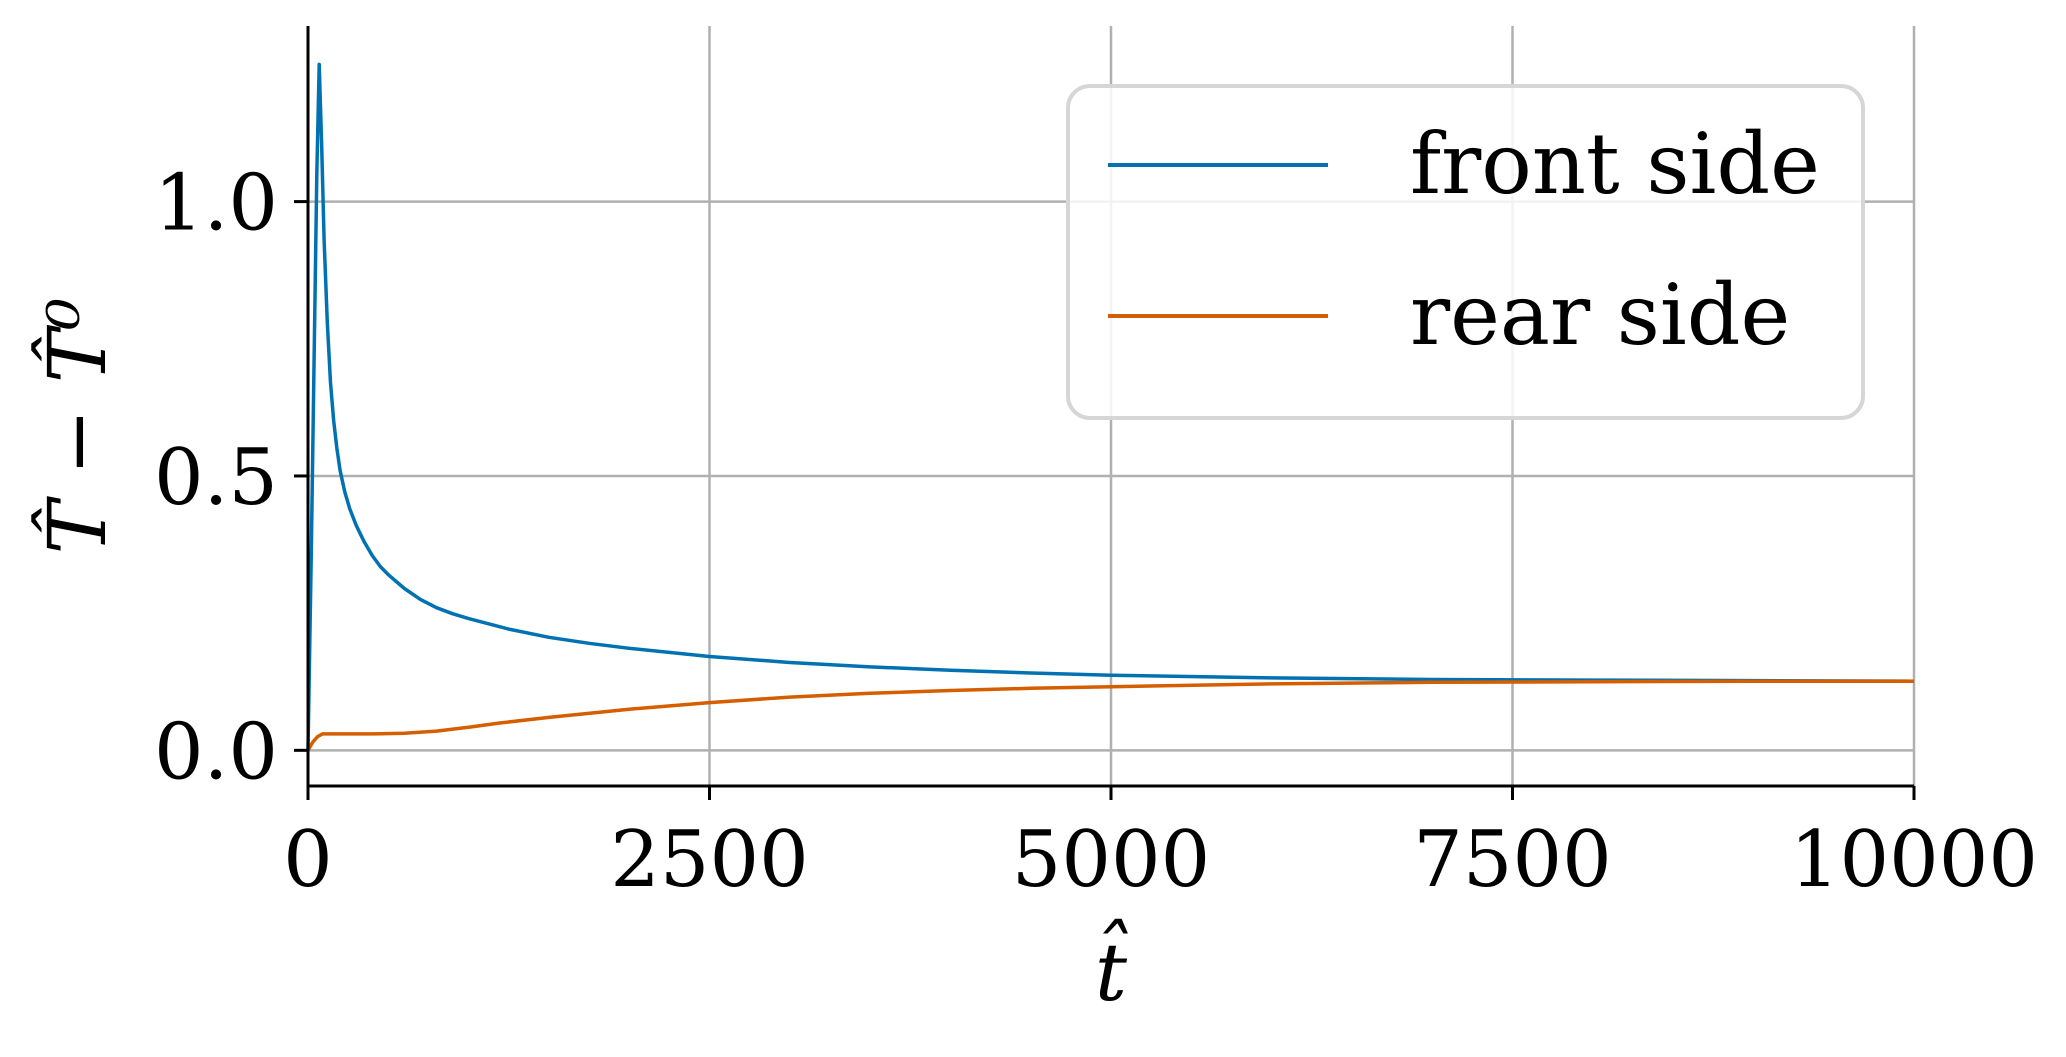 The width and height of the screenshot is (2066, 1057). I want to click on y-tick-label: 0.0, so click(216, 752).